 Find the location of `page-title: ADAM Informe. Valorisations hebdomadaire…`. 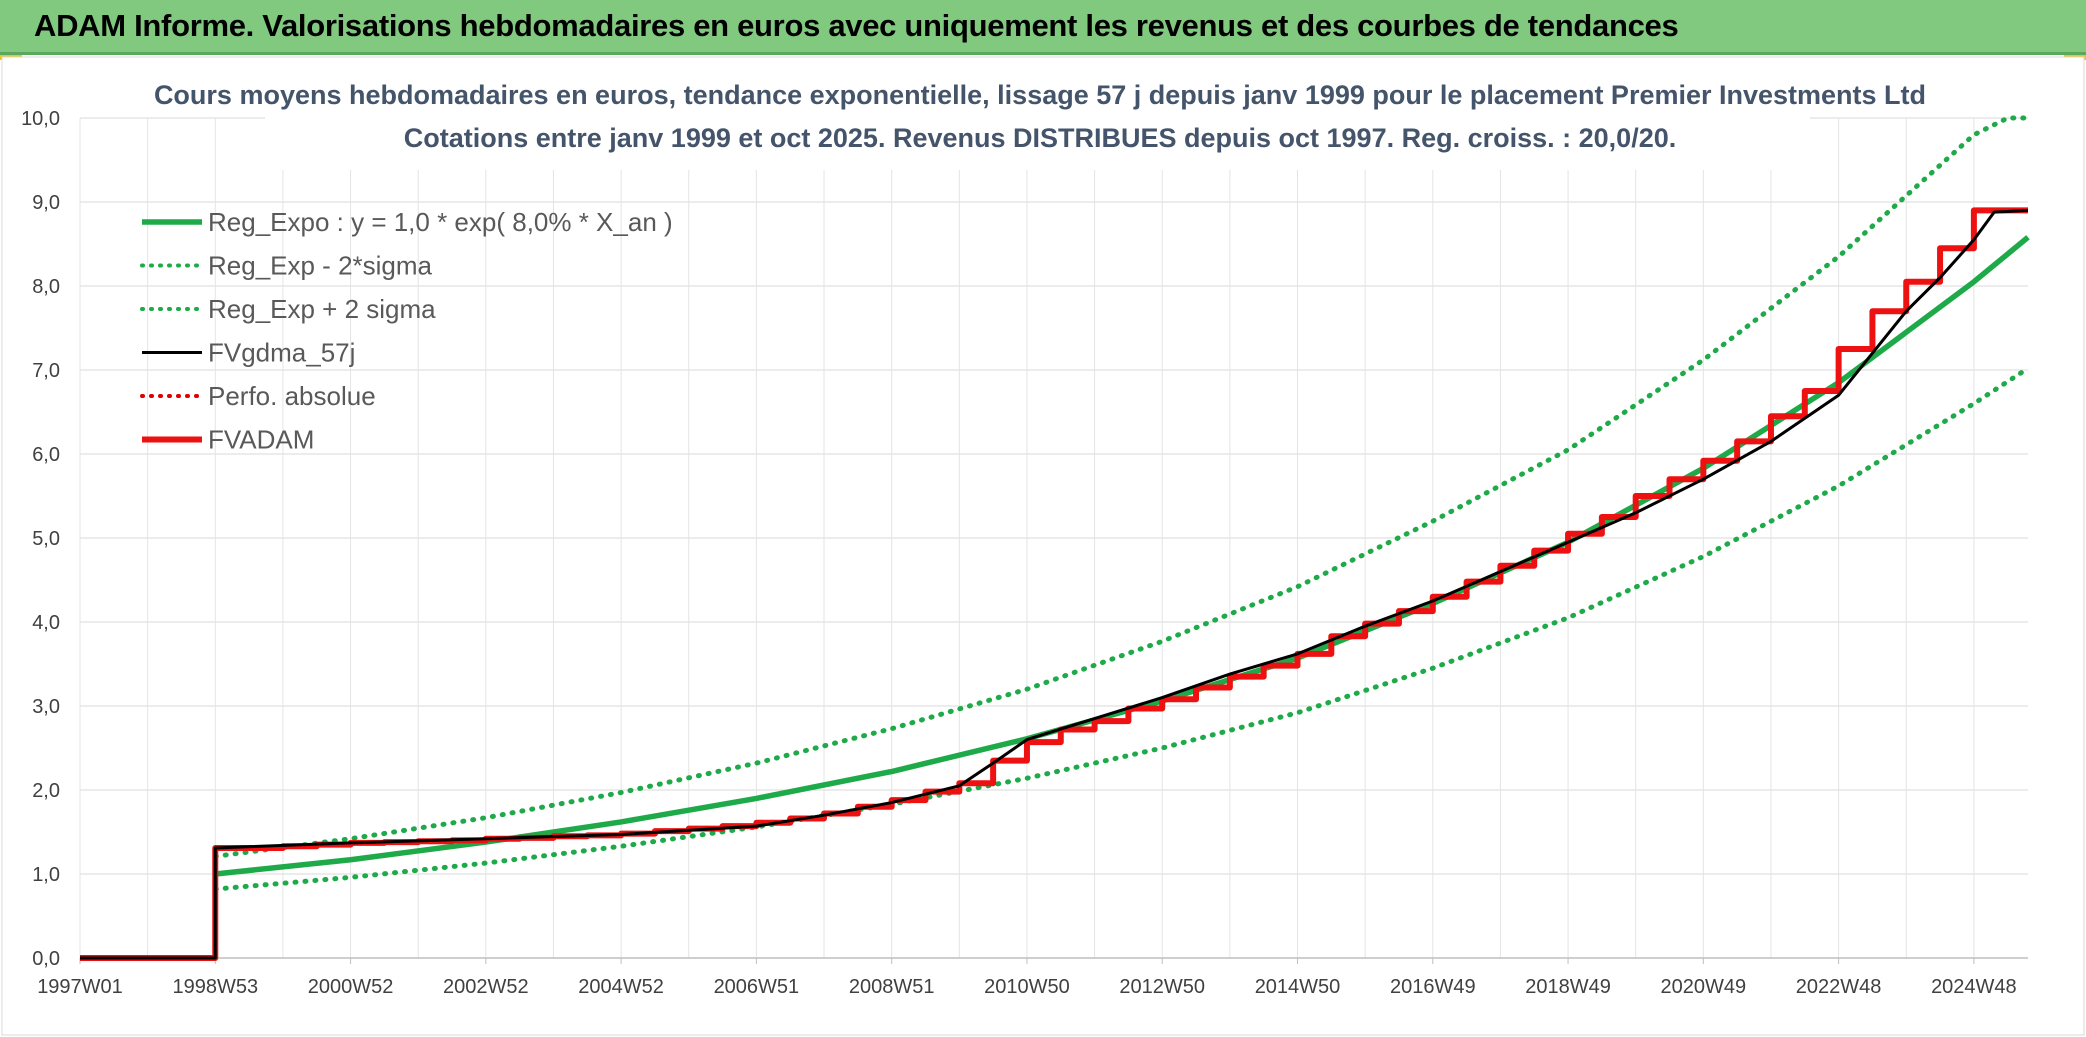

page-title: ADAM Informe. Valorisations hebdomadaire… is located at coordinates (856, 25).